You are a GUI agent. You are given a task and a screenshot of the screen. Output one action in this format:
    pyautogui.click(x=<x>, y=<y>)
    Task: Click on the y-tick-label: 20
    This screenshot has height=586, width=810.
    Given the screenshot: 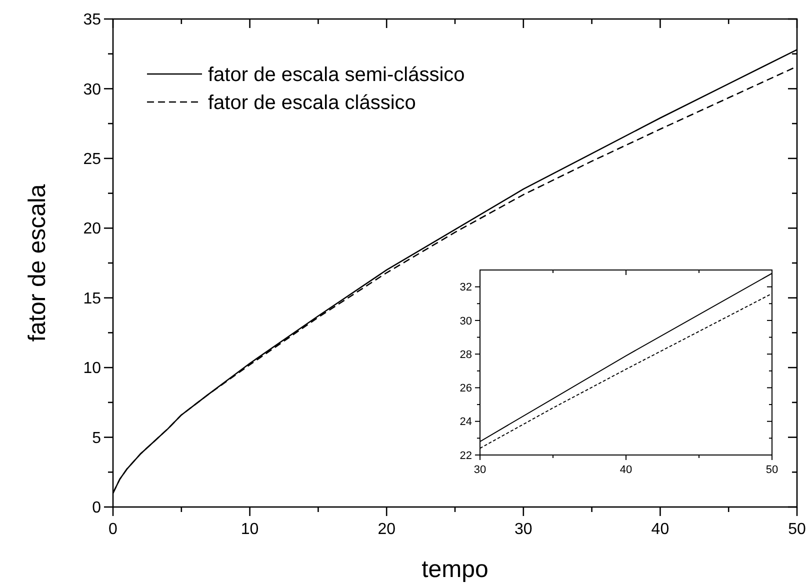 What is the action you would take?
    pyautogui.click(x=92, y=229)
    